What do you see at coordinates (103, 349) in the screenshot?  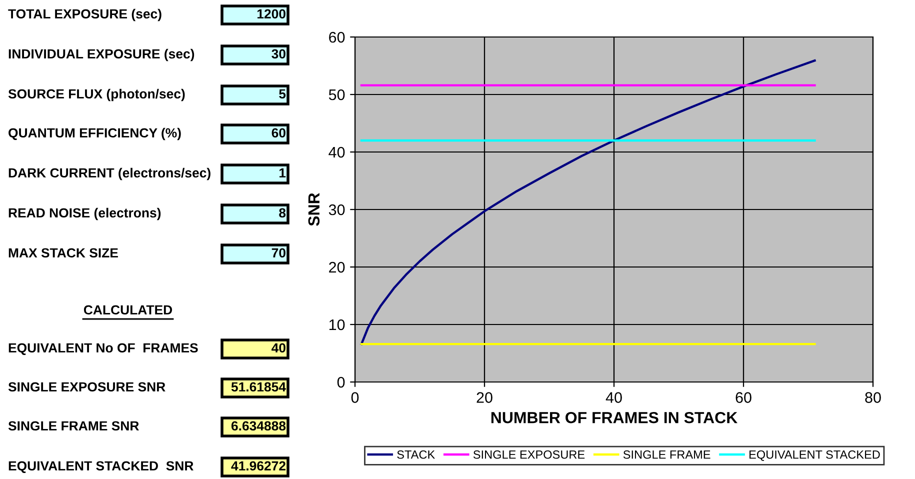 I see `text: EQUIVALENT No OF FRAMES` at bounding box center [103, 349].